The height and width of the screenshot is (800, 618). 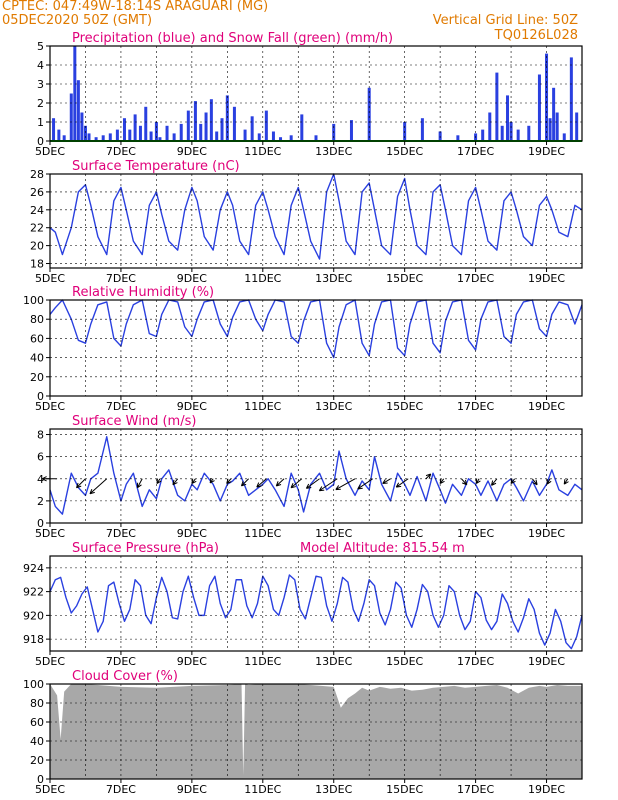 I want to click on y-tick-label: 40, so click(x=37, y=741).